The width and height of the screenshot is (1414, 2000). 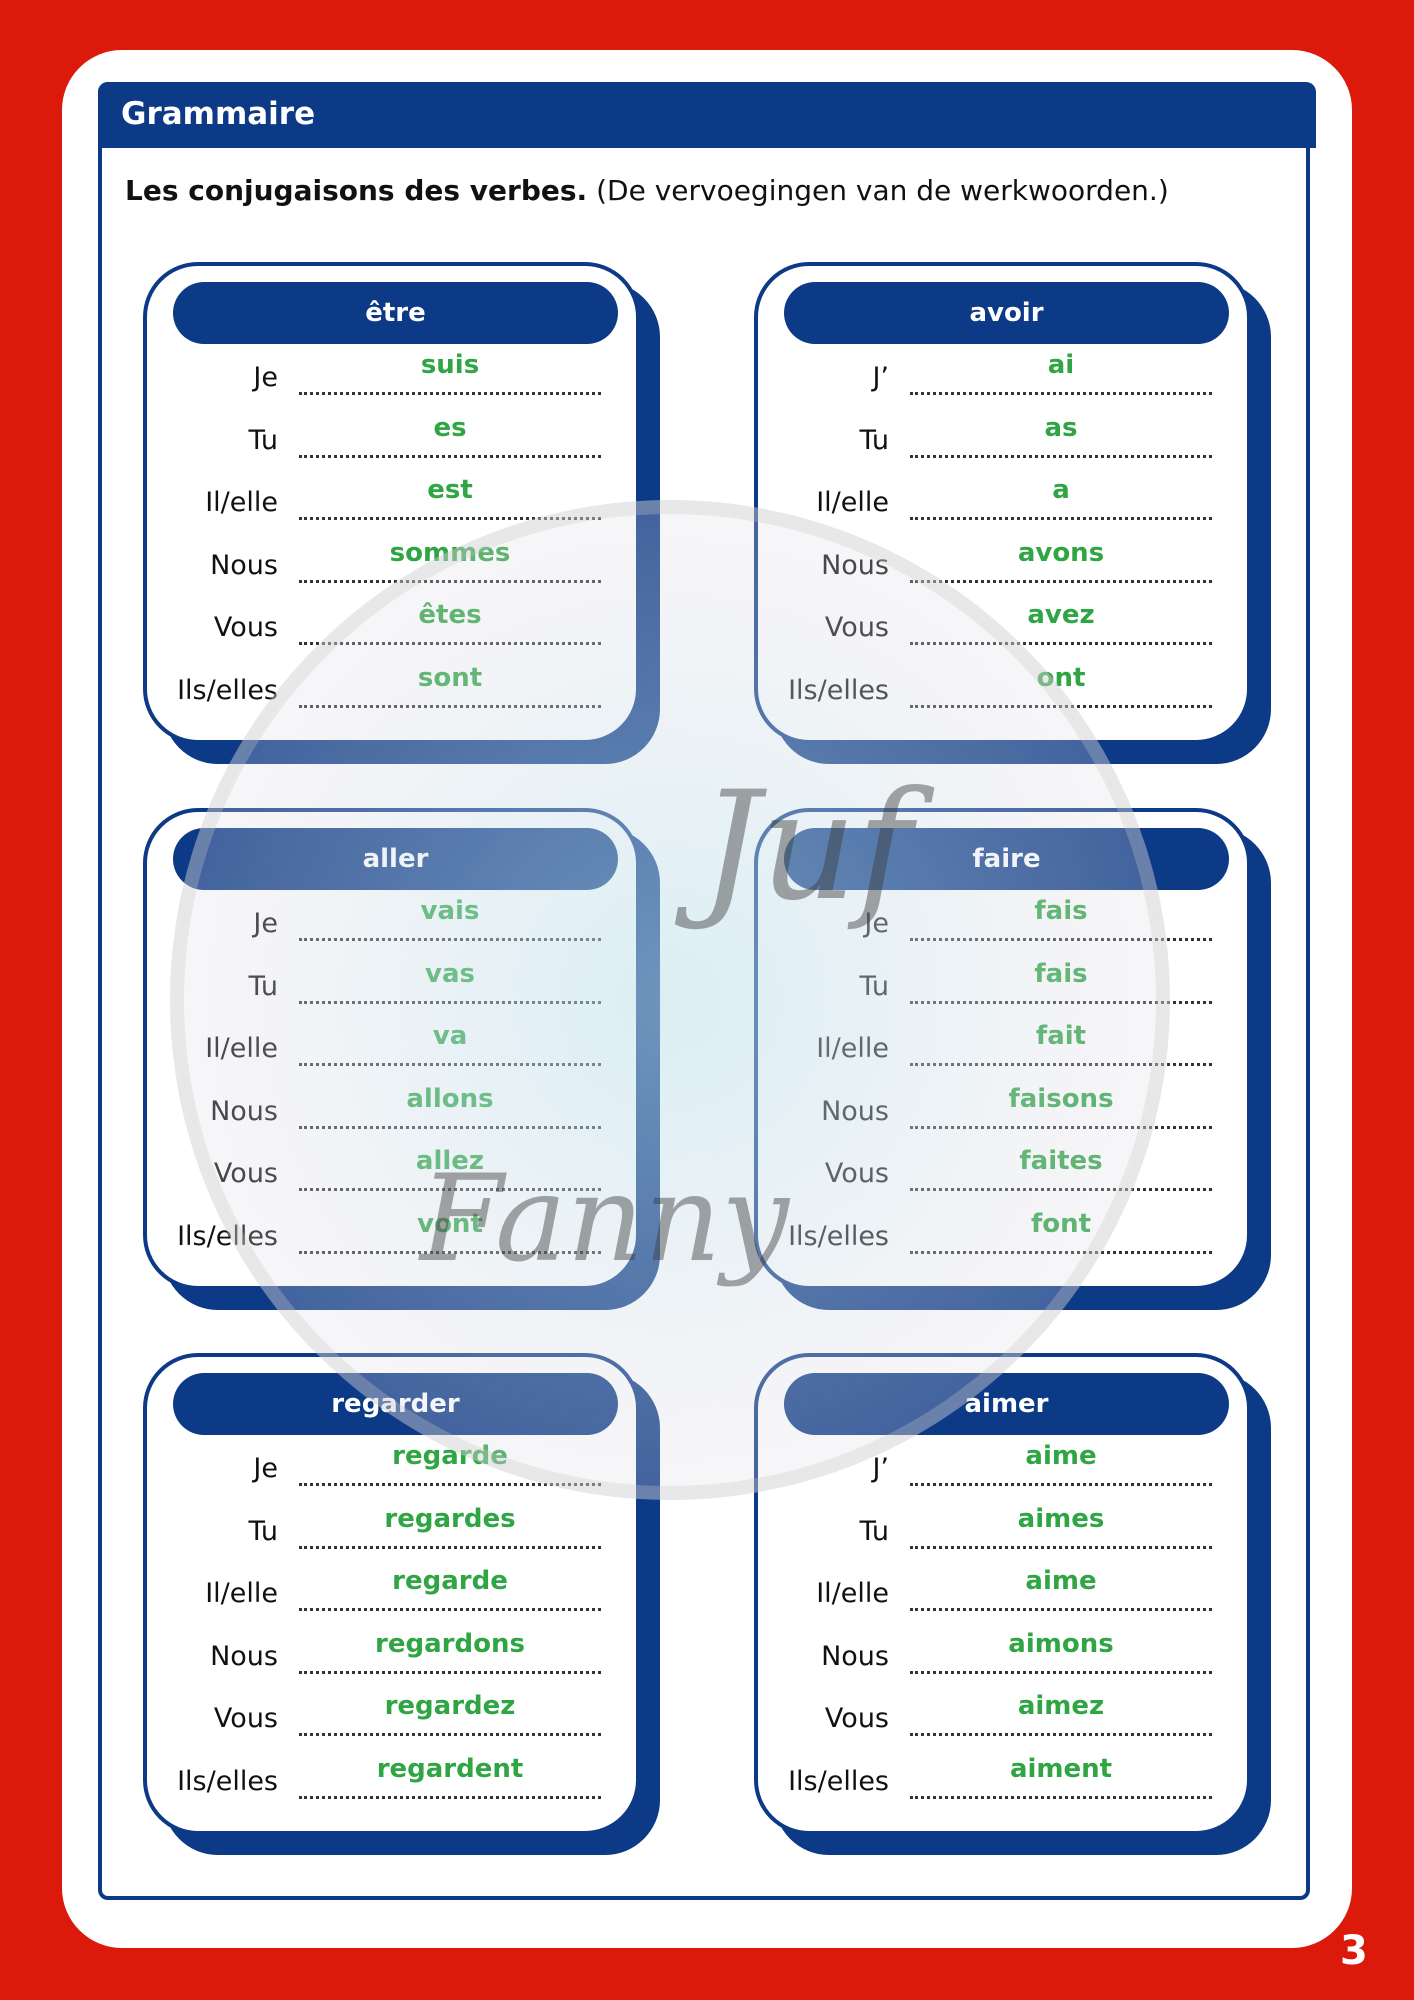 I want to click on answer: regardes, so click(x=450, y=1518).